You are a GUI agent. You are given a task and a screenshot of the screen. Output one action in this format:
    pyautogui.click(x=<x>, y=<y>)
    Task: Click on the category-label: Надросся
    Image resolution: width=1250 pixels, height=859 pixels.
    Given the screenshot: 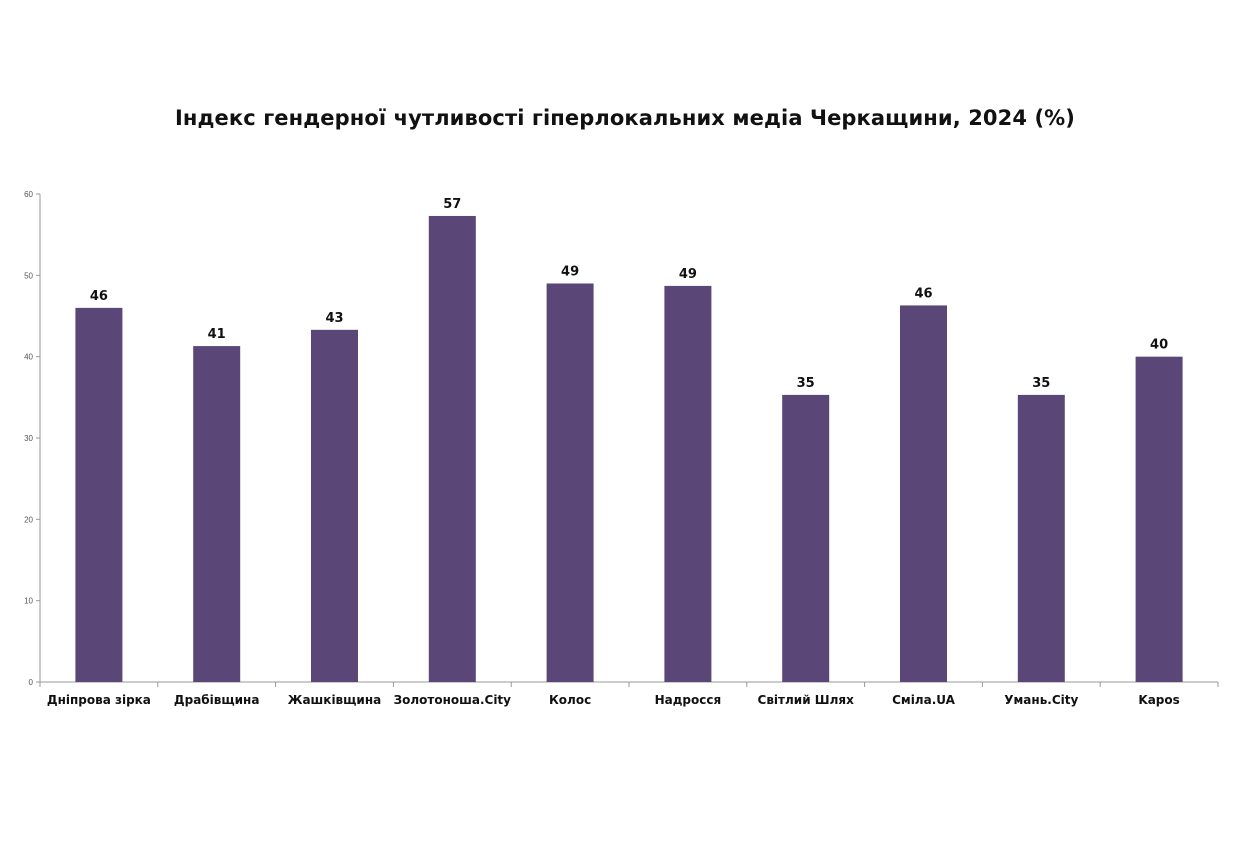 What is the action you would take?
    pyautogui.click(x=688, y=700)
    